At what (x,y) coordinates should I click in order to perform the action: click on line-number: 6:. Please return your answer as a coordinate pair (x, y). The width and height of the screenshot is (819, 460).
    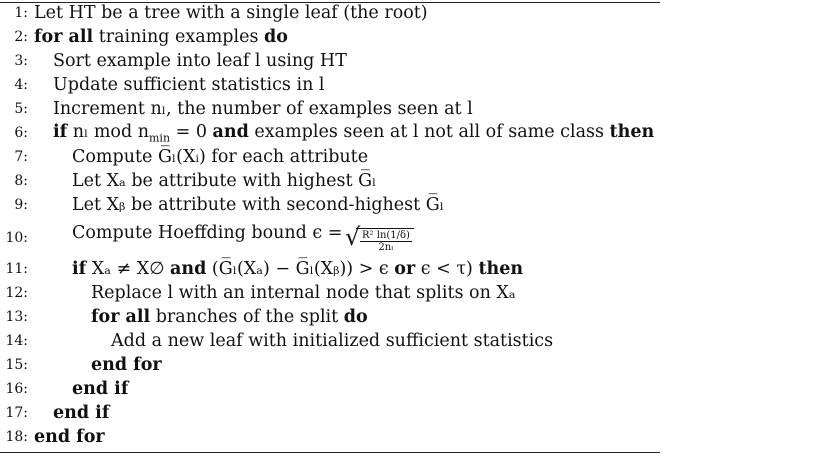
    Looking at the image, I should click on (21, 133).